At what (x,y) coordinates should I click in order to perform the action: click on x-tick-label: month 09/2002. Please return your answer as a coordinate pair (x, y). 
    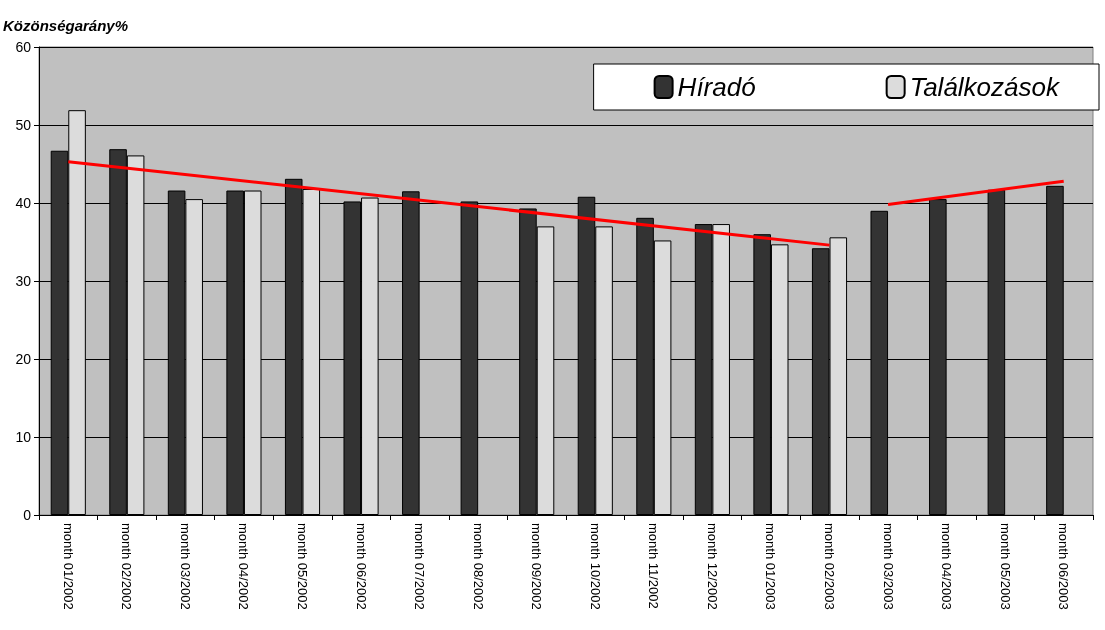
    Looking at the image, I should click on (537, 566).